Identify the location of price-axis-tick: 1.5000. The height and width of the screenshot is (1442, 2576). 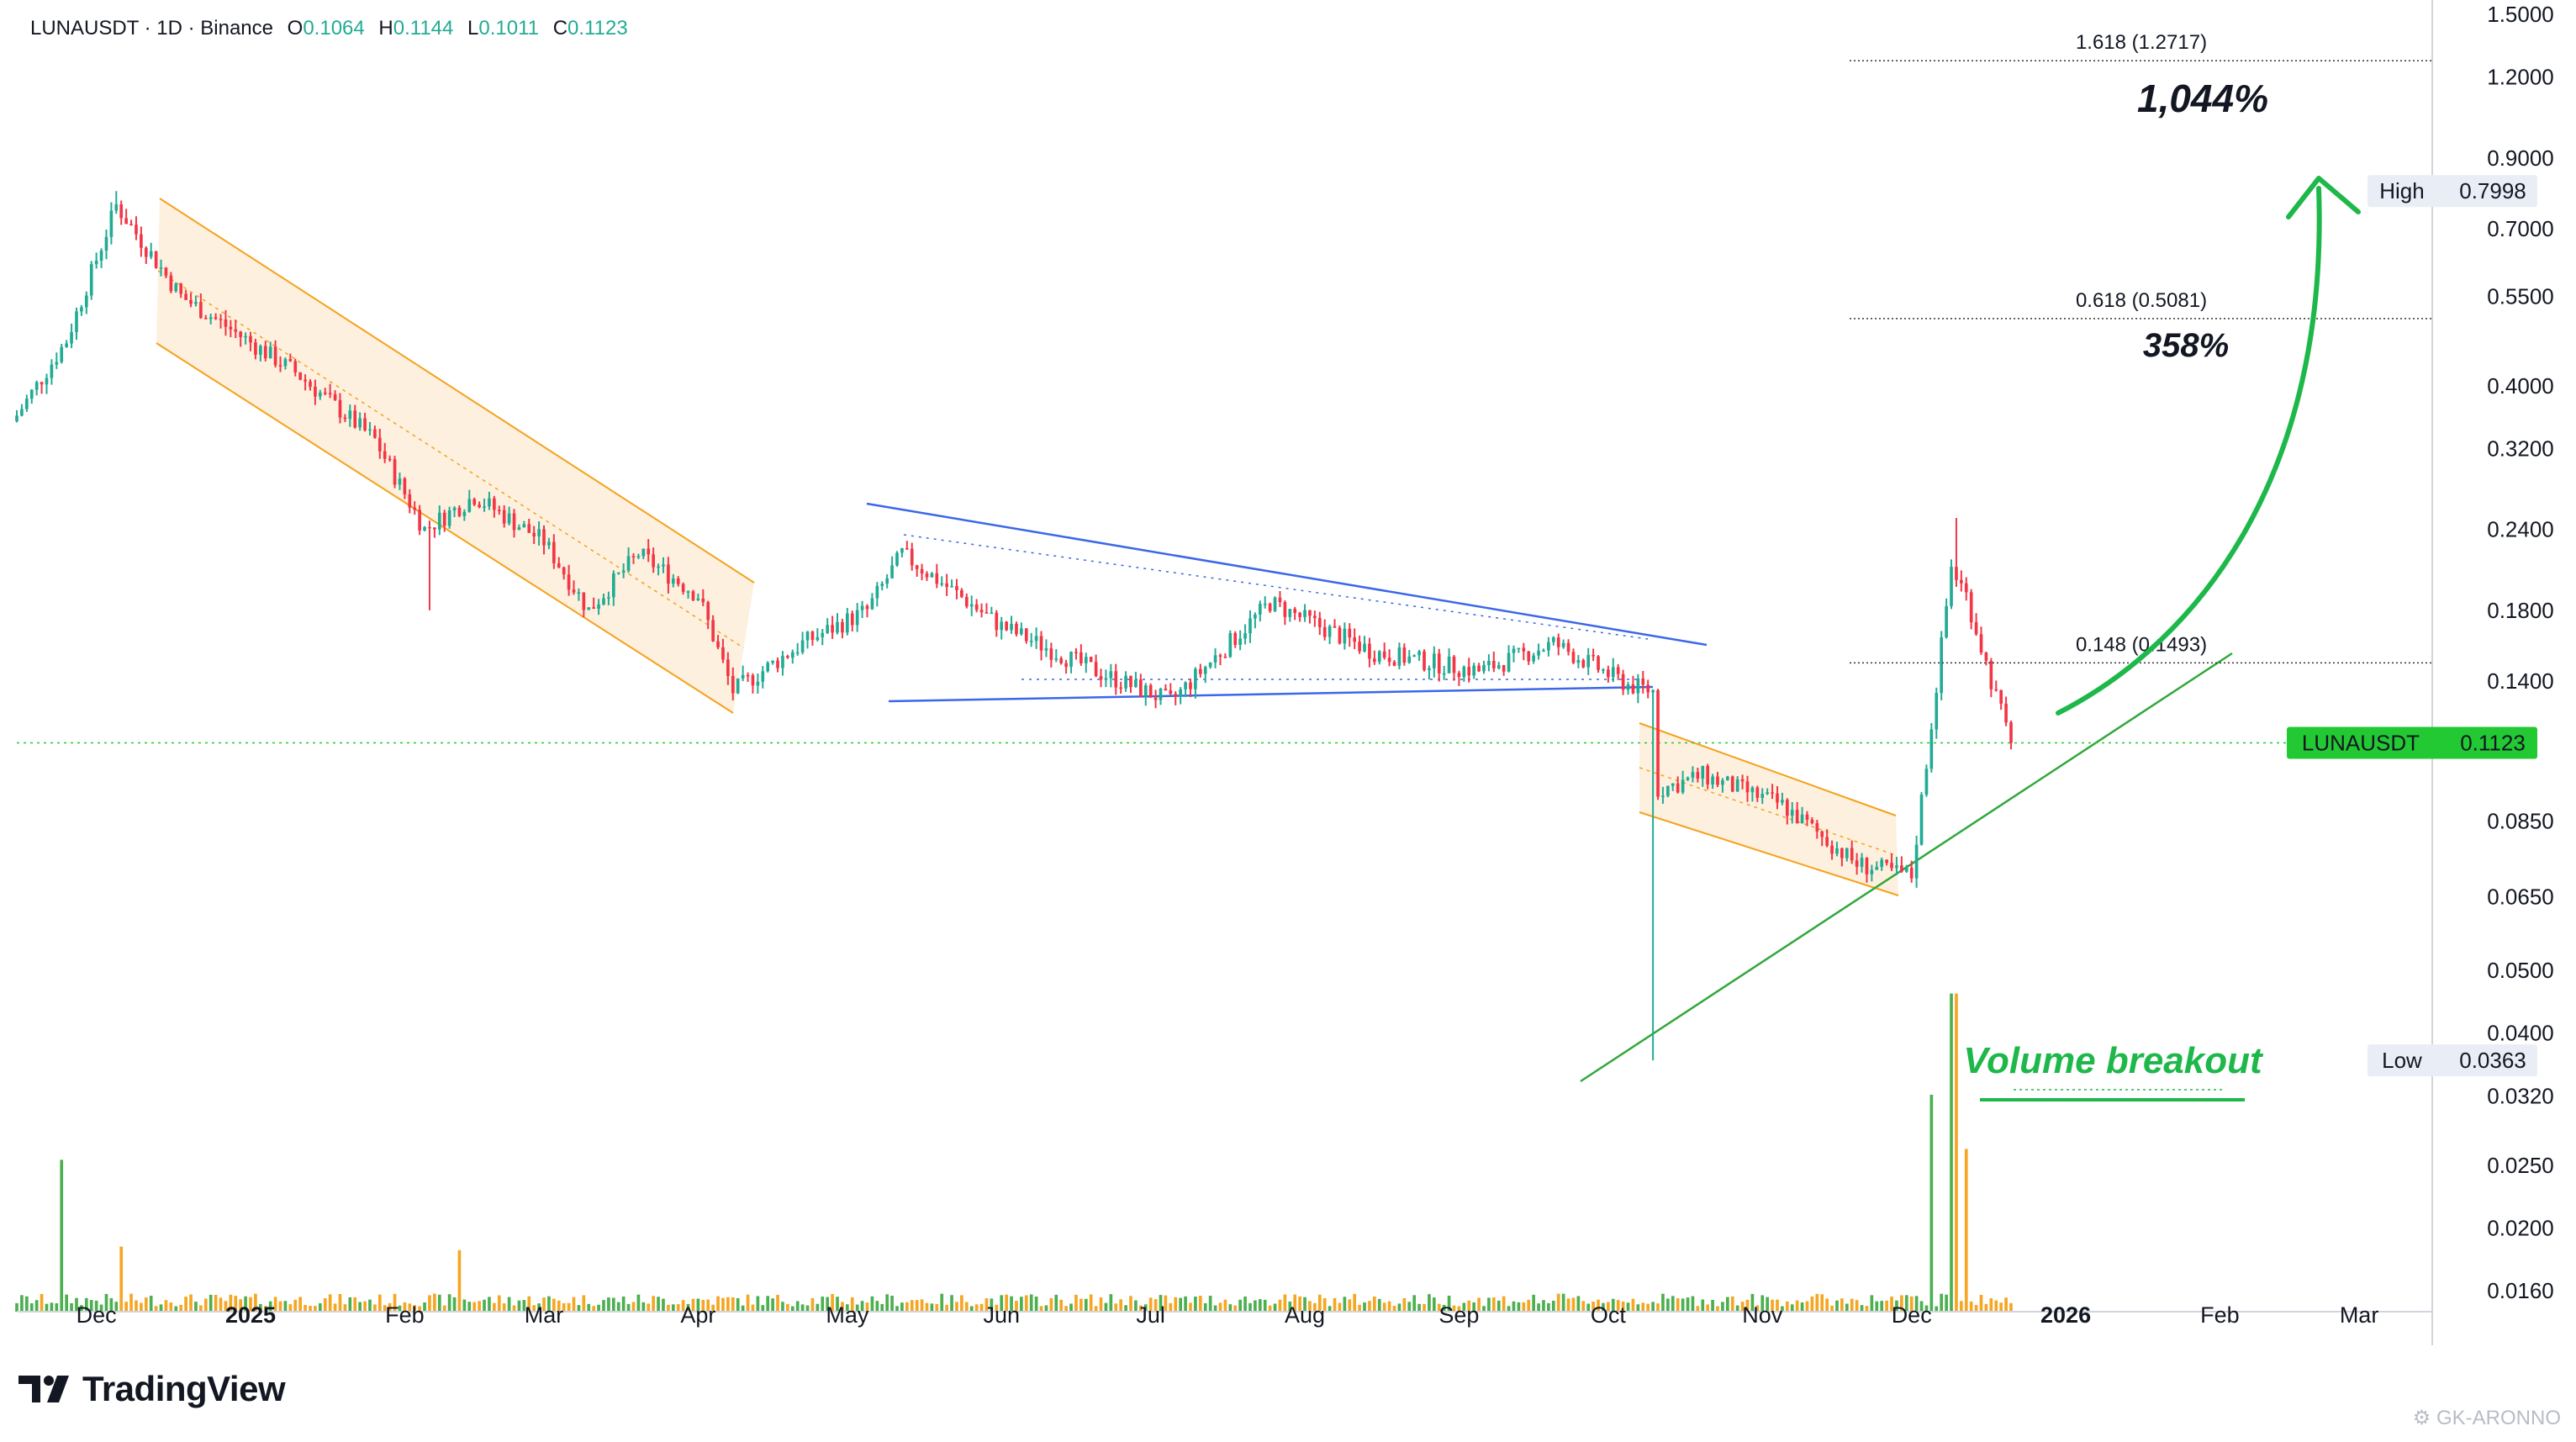
(2520, 14).